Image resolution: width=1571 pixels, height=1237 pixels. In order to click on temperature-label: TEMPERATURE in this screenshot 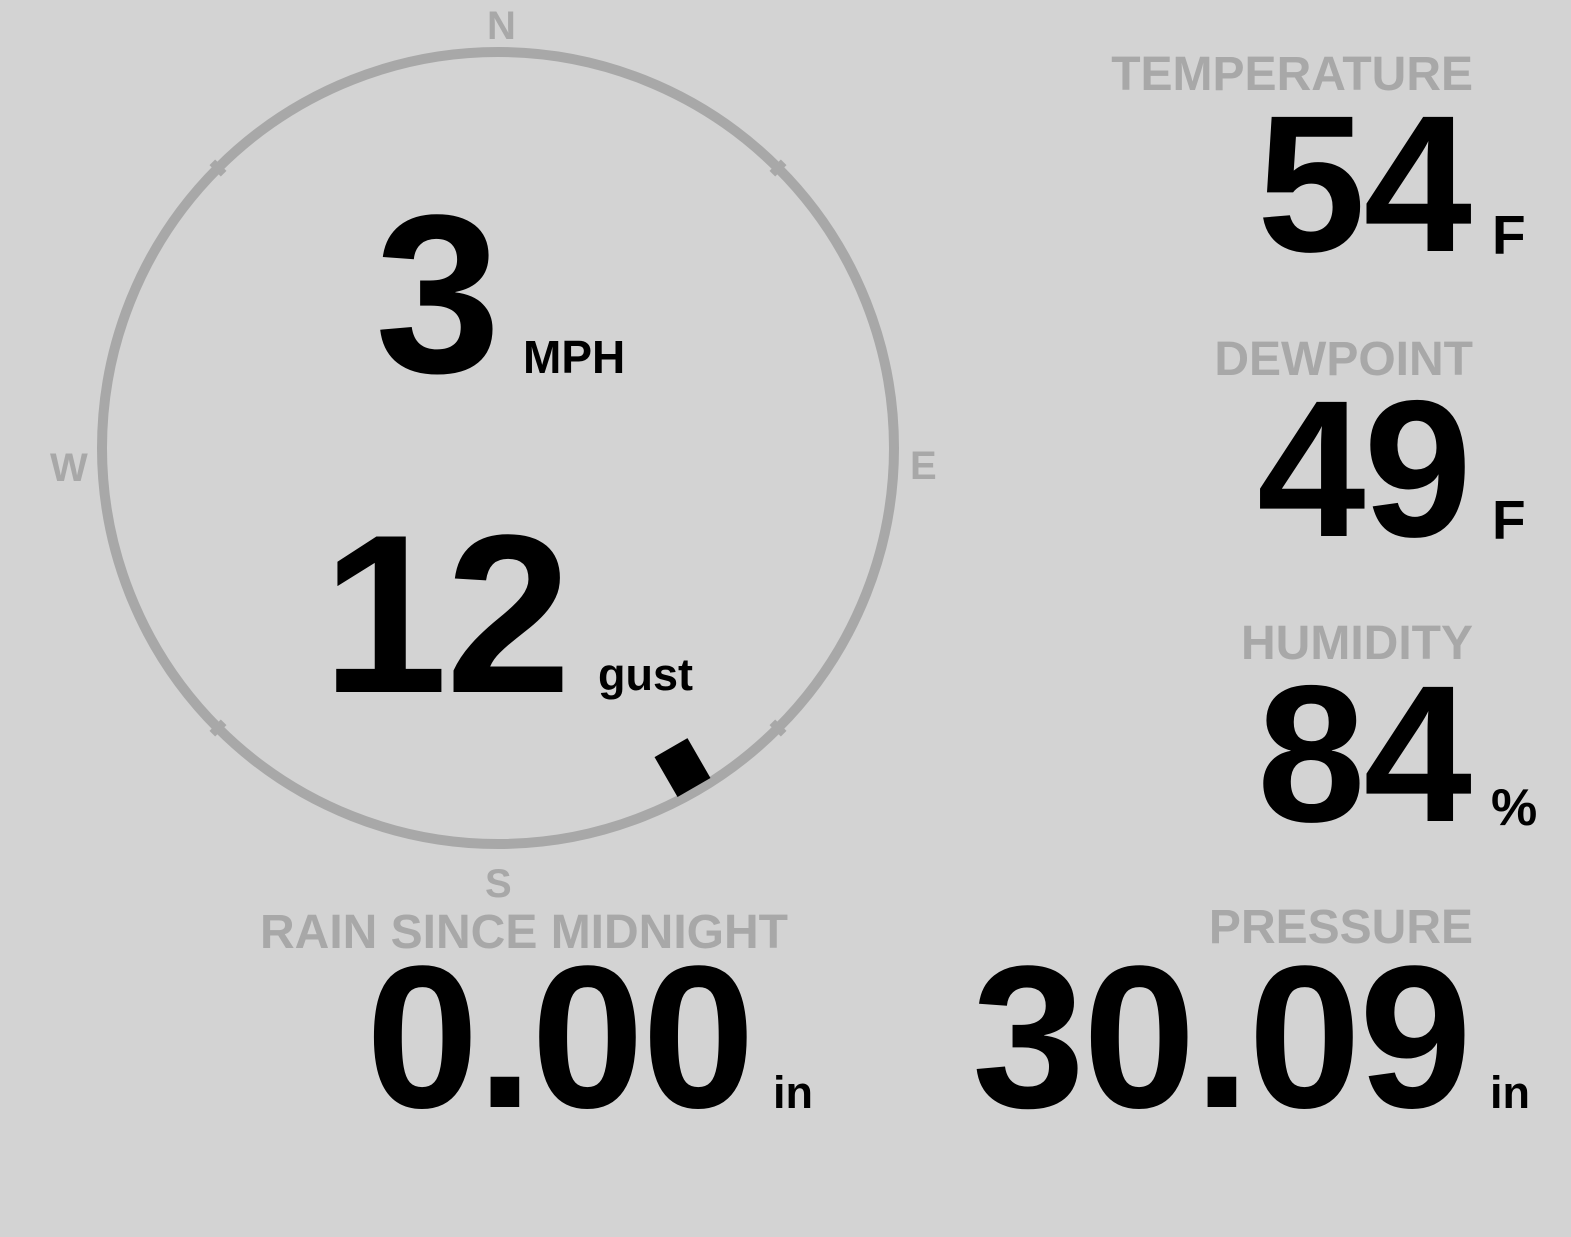, I will do `click(1292, 74)`.